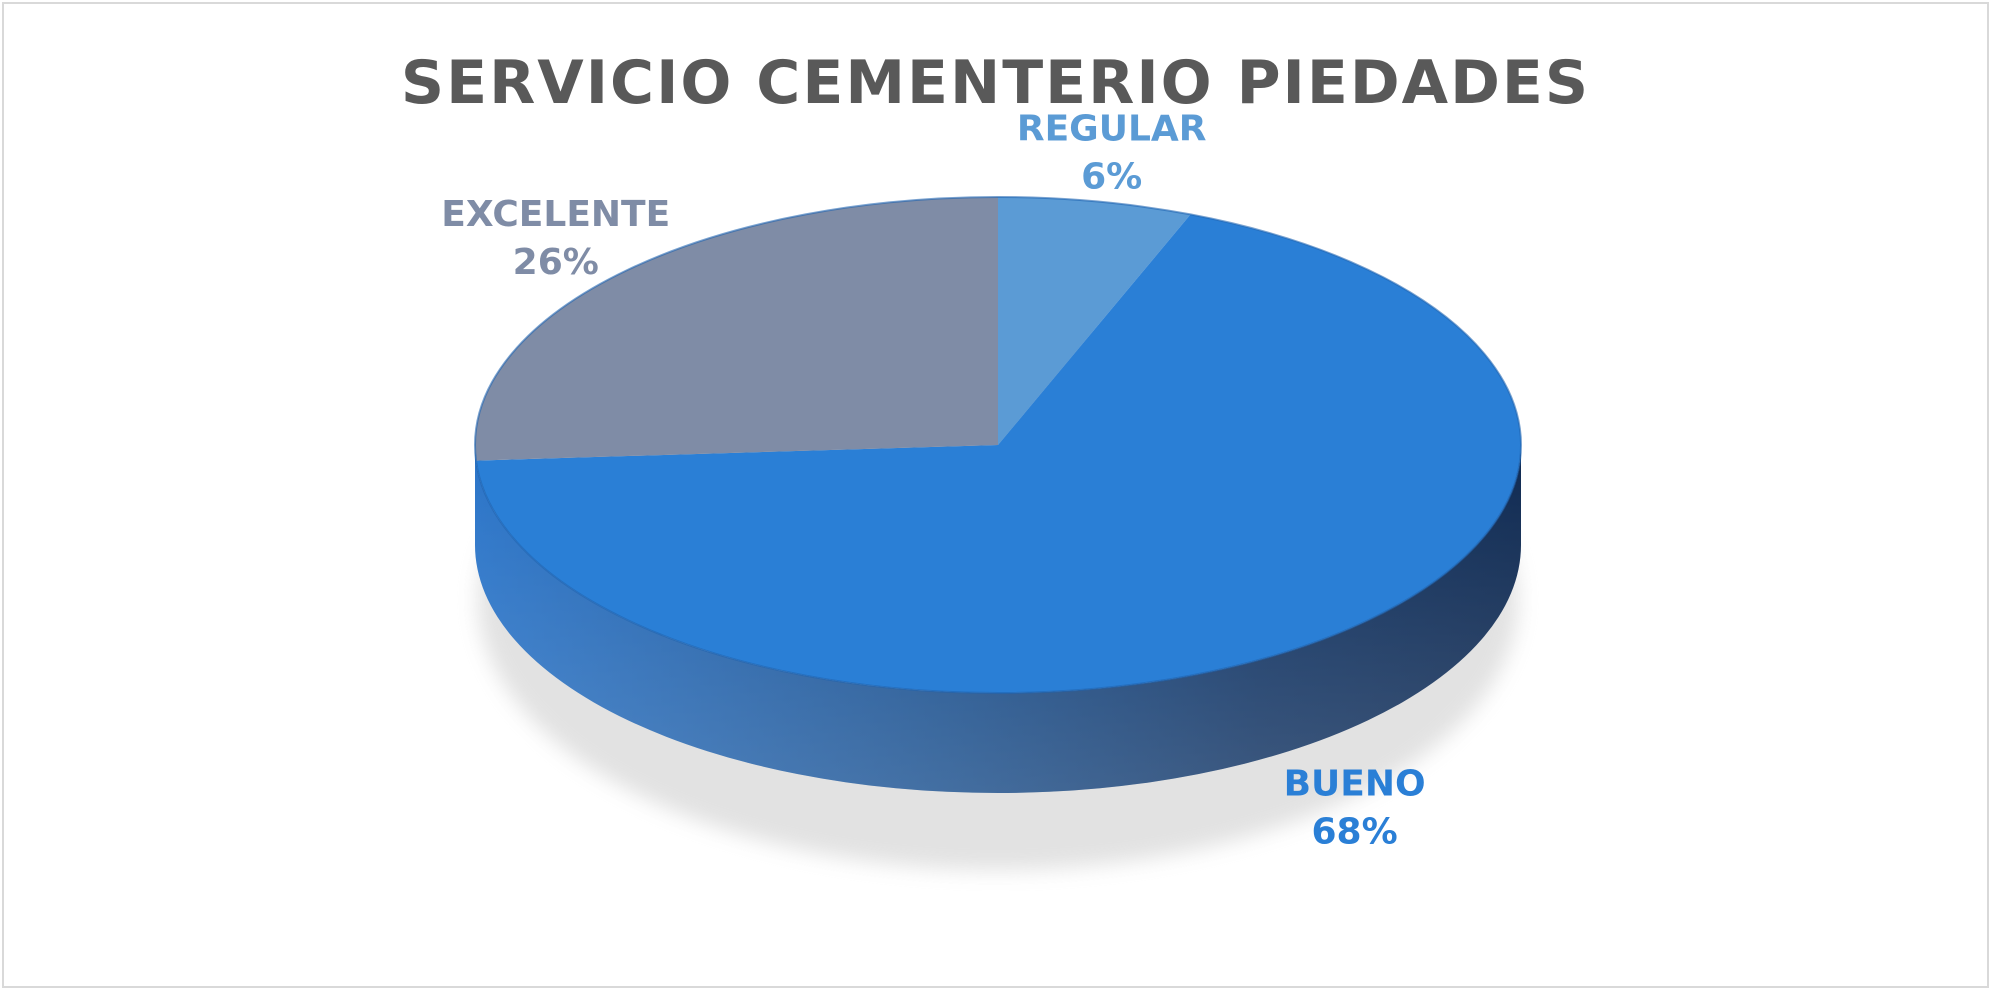  Describe the element at coordinates (995, 83) in the screenshot. I see `chart-title: SERVICIO CEMENTERIO PIEDADES` at that location.